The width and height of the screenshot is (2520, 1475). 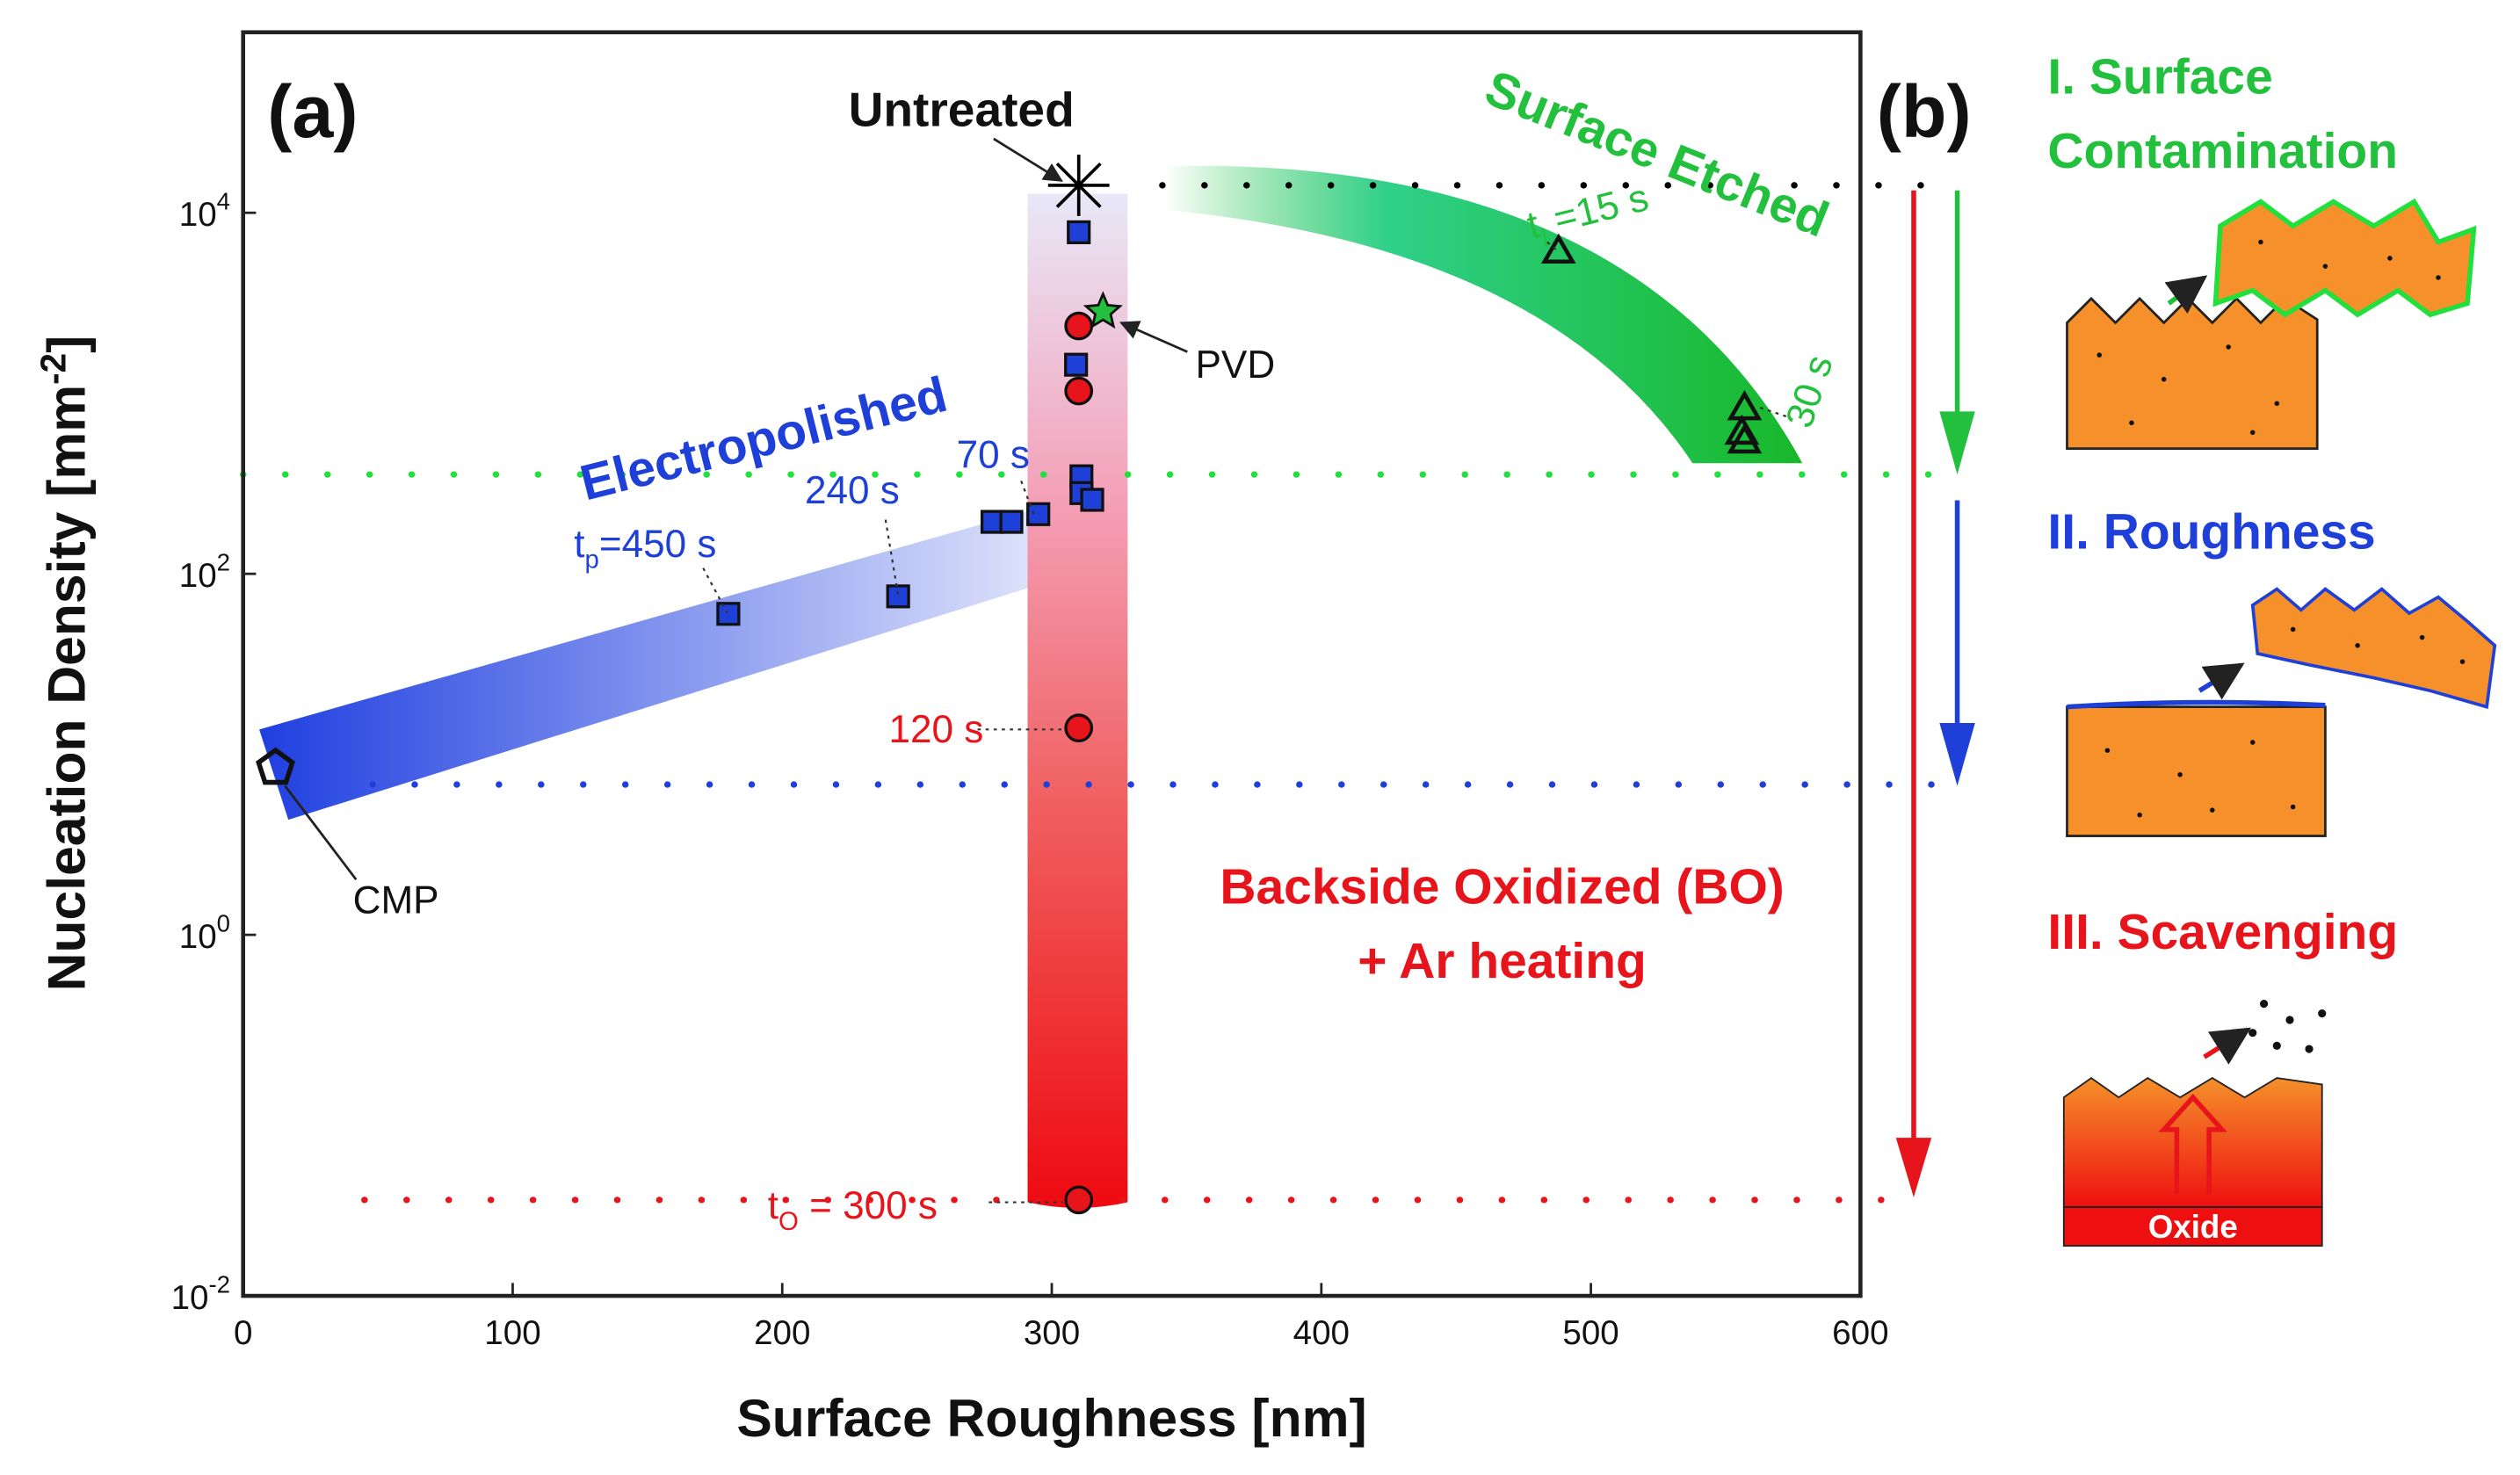 I want to click on annotation: tp=450 s, so click(x=645, y=549).